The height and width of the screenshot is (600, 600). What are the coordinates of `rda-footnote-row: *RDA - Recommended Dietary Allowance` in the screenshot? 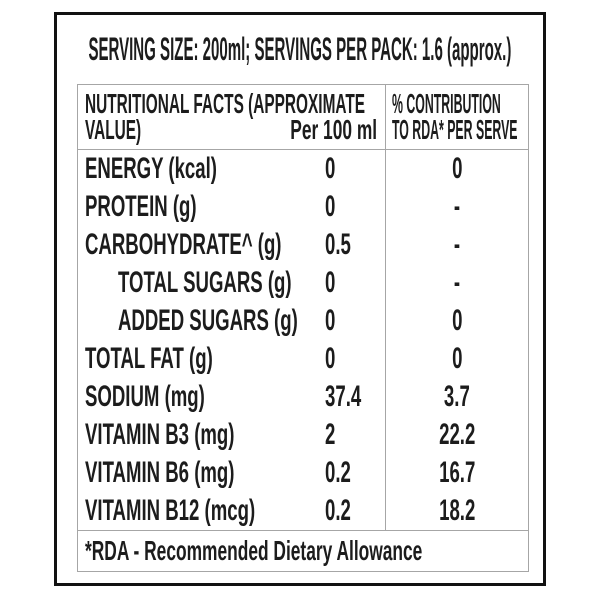 It's located at (303, 550).